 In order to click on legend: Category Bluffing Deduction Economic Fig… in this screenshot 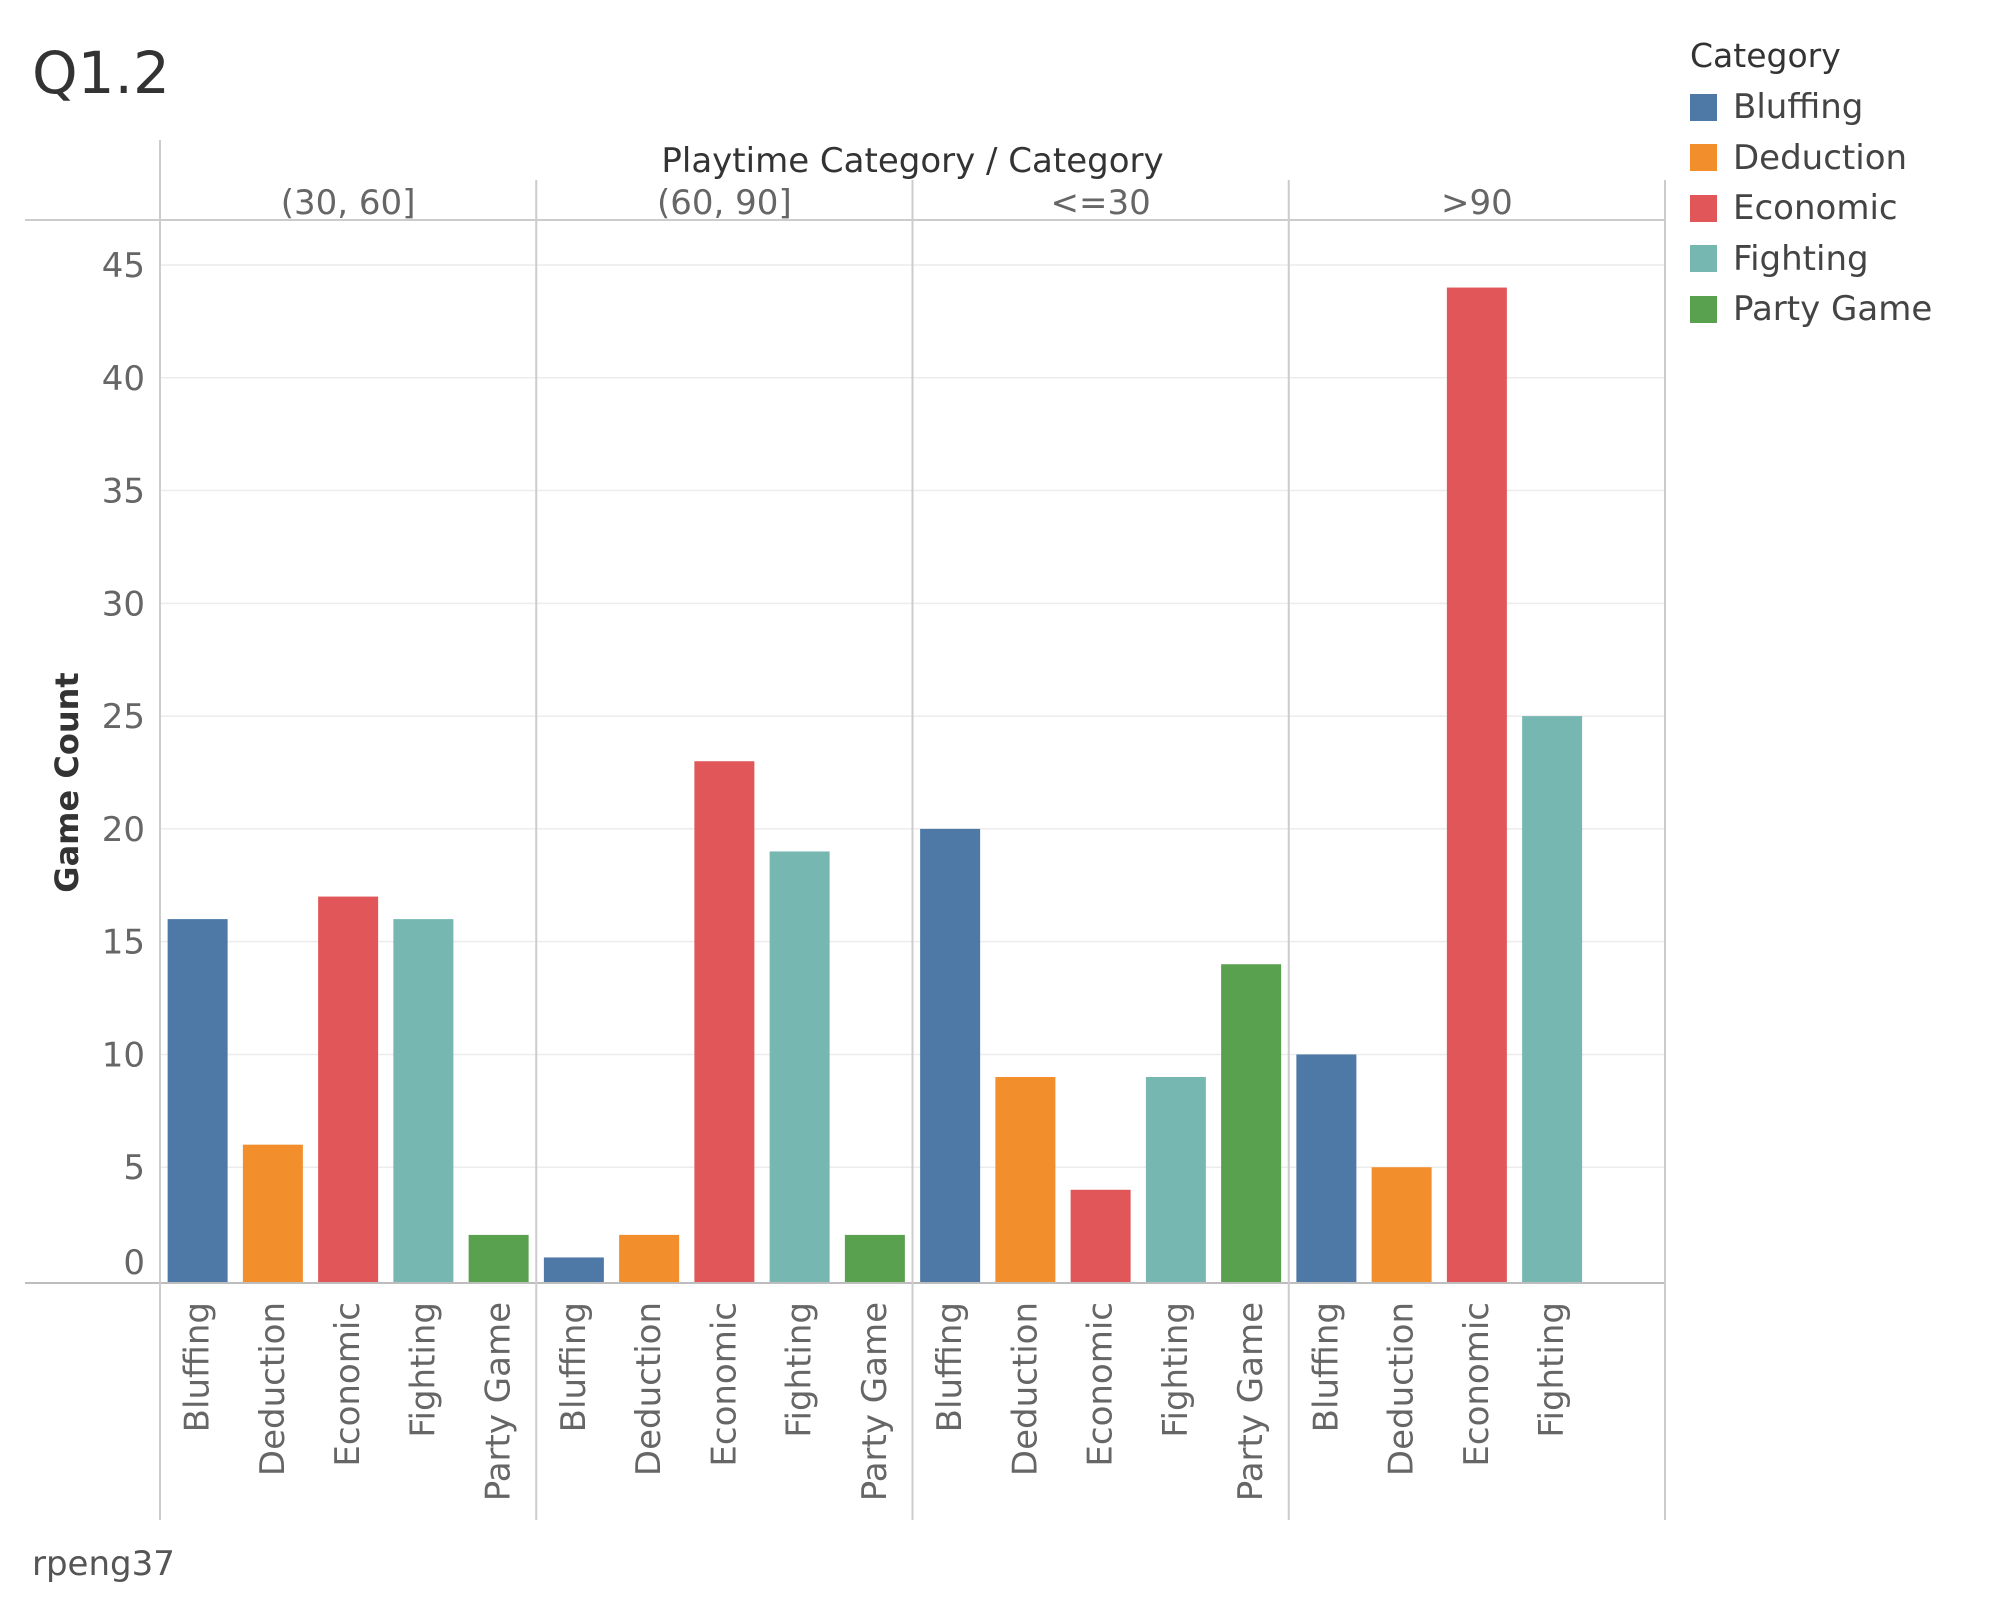, I will do `click(1840, 185)`.